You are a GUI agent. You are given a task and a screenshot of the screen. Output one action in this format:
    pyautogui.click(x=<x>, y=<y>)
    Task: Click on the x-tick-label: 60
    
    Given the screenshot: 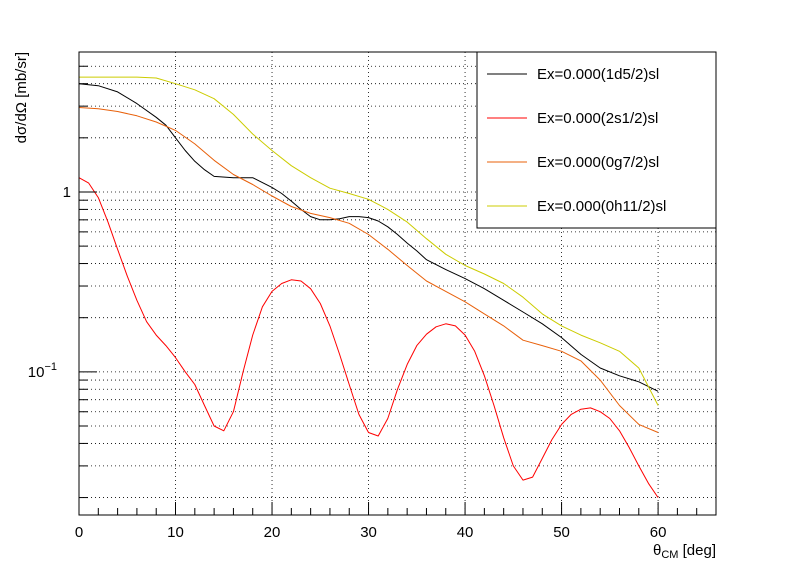 What is the action you would take?
    pyautogui.click(x=658, y=532)
    